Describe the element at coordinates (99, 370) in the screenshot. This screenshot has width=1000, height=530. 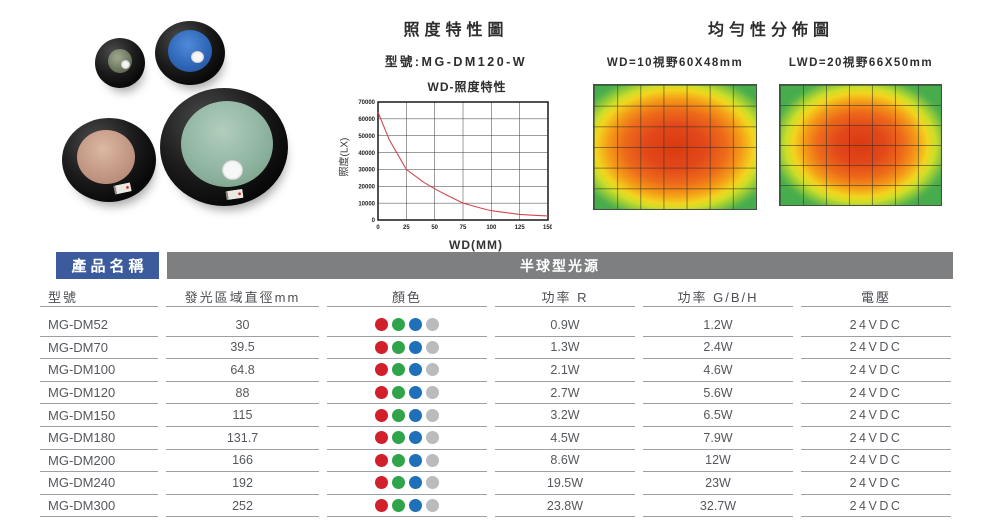
I see `cell-model: MG-DM100` at that location.